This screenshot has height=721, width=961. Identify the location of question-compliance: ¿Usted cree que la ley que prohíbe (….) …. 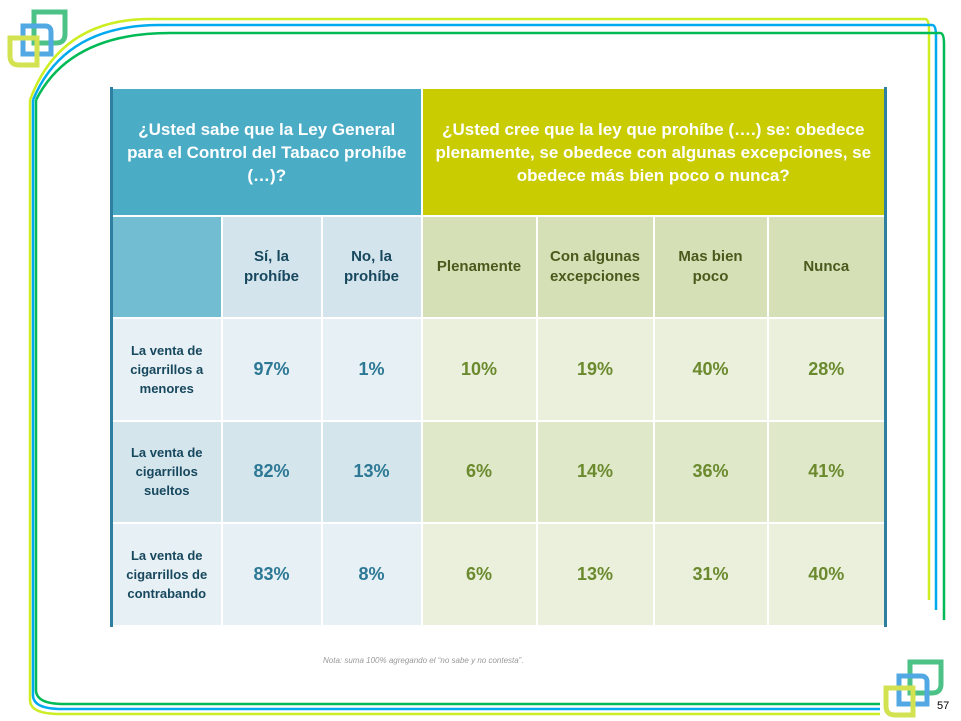
(653, 152).